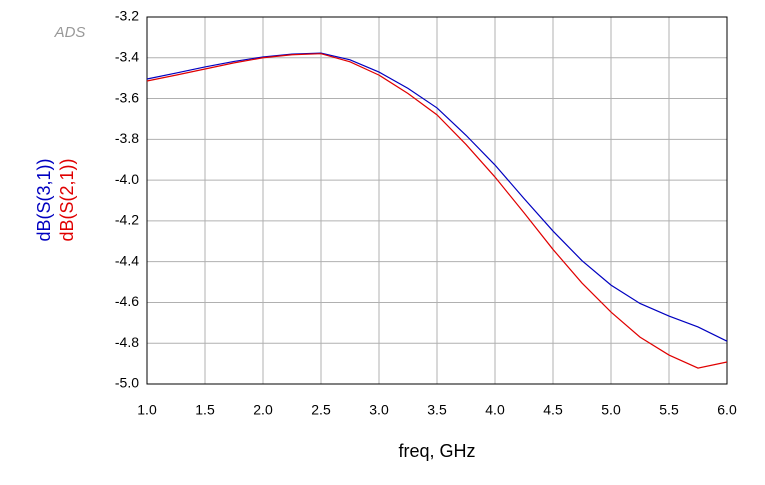 This screenshot has width=765, height=485. Describe the element at coordinates (127, 179) in the screenshot. I see `y-tick-label: -4.0` at that location.